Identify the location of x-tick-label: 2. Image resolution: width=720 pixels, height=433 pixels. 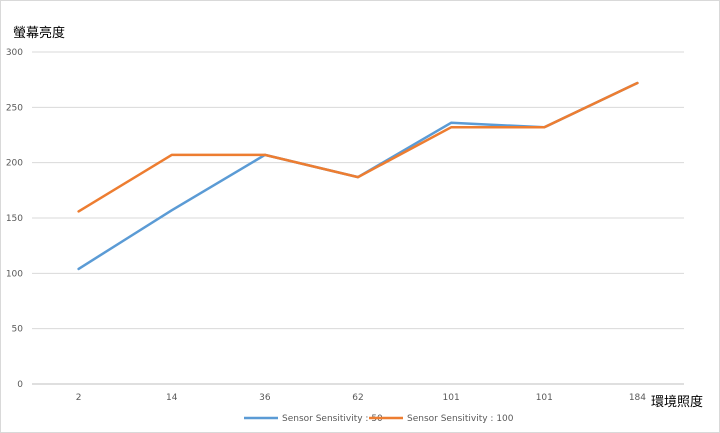
(79, 398).